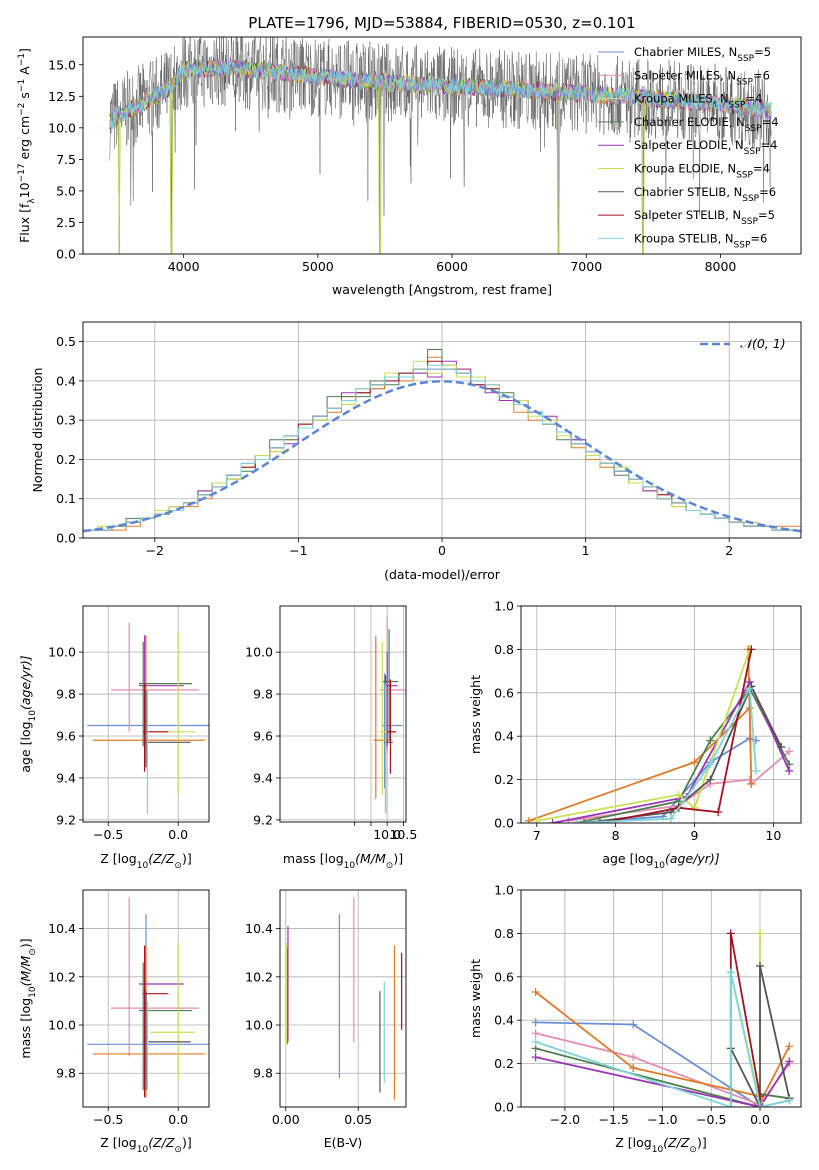  What do you see at coordinates (721, 266) in the screenshot?
I see `x-tick-label: 8000` at bounding box center [721, 266].